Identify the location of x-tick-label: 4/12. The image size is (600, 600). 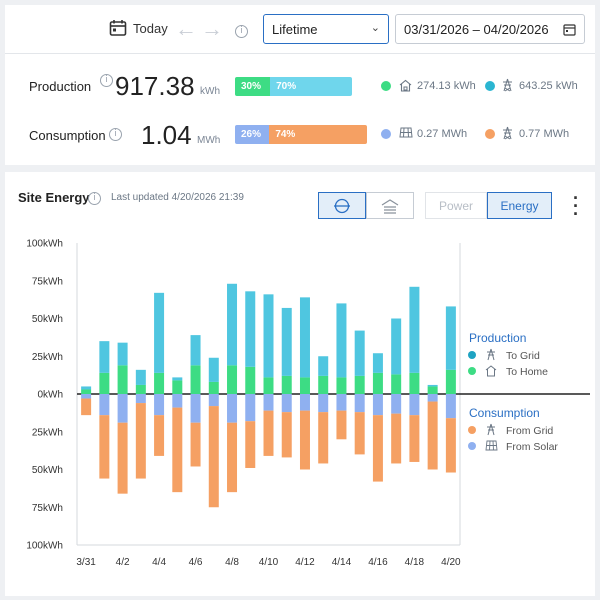
(305, 562).